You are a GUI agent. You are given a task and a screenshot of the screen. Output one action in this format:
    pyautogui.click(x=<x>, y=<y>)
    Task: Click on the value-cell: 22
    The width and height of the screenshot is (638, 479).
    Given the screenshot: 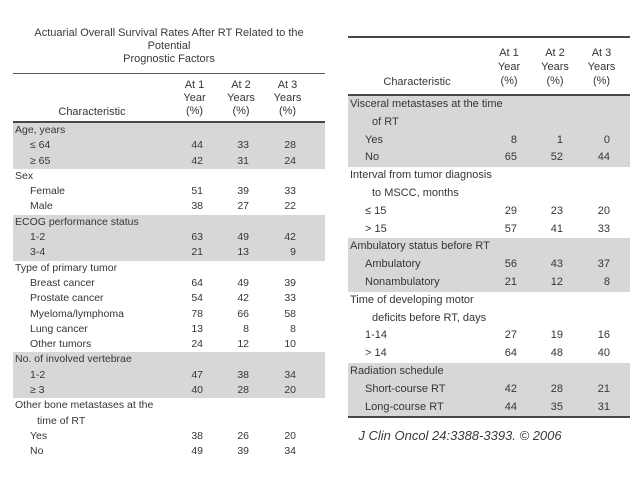 What is the action you would take?
    pyautogui.click(x=290, y=206)
    